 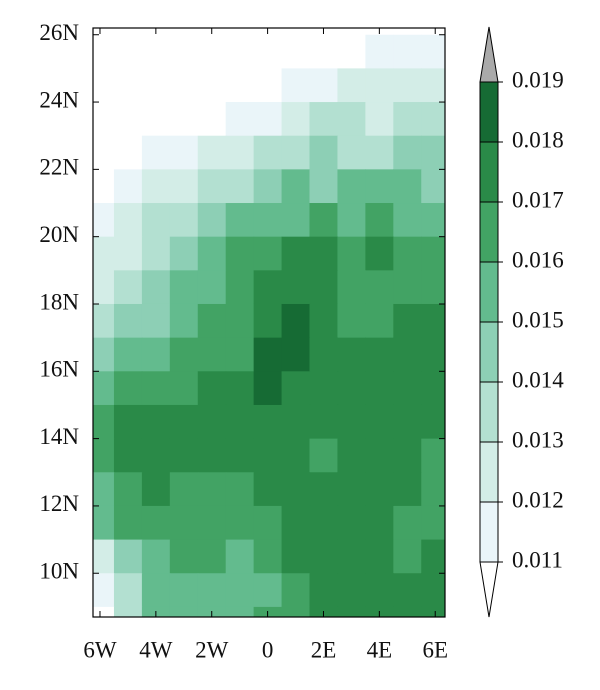 I want to click on colorbar-tick-label: 0.016, so click(x=538, y=259).